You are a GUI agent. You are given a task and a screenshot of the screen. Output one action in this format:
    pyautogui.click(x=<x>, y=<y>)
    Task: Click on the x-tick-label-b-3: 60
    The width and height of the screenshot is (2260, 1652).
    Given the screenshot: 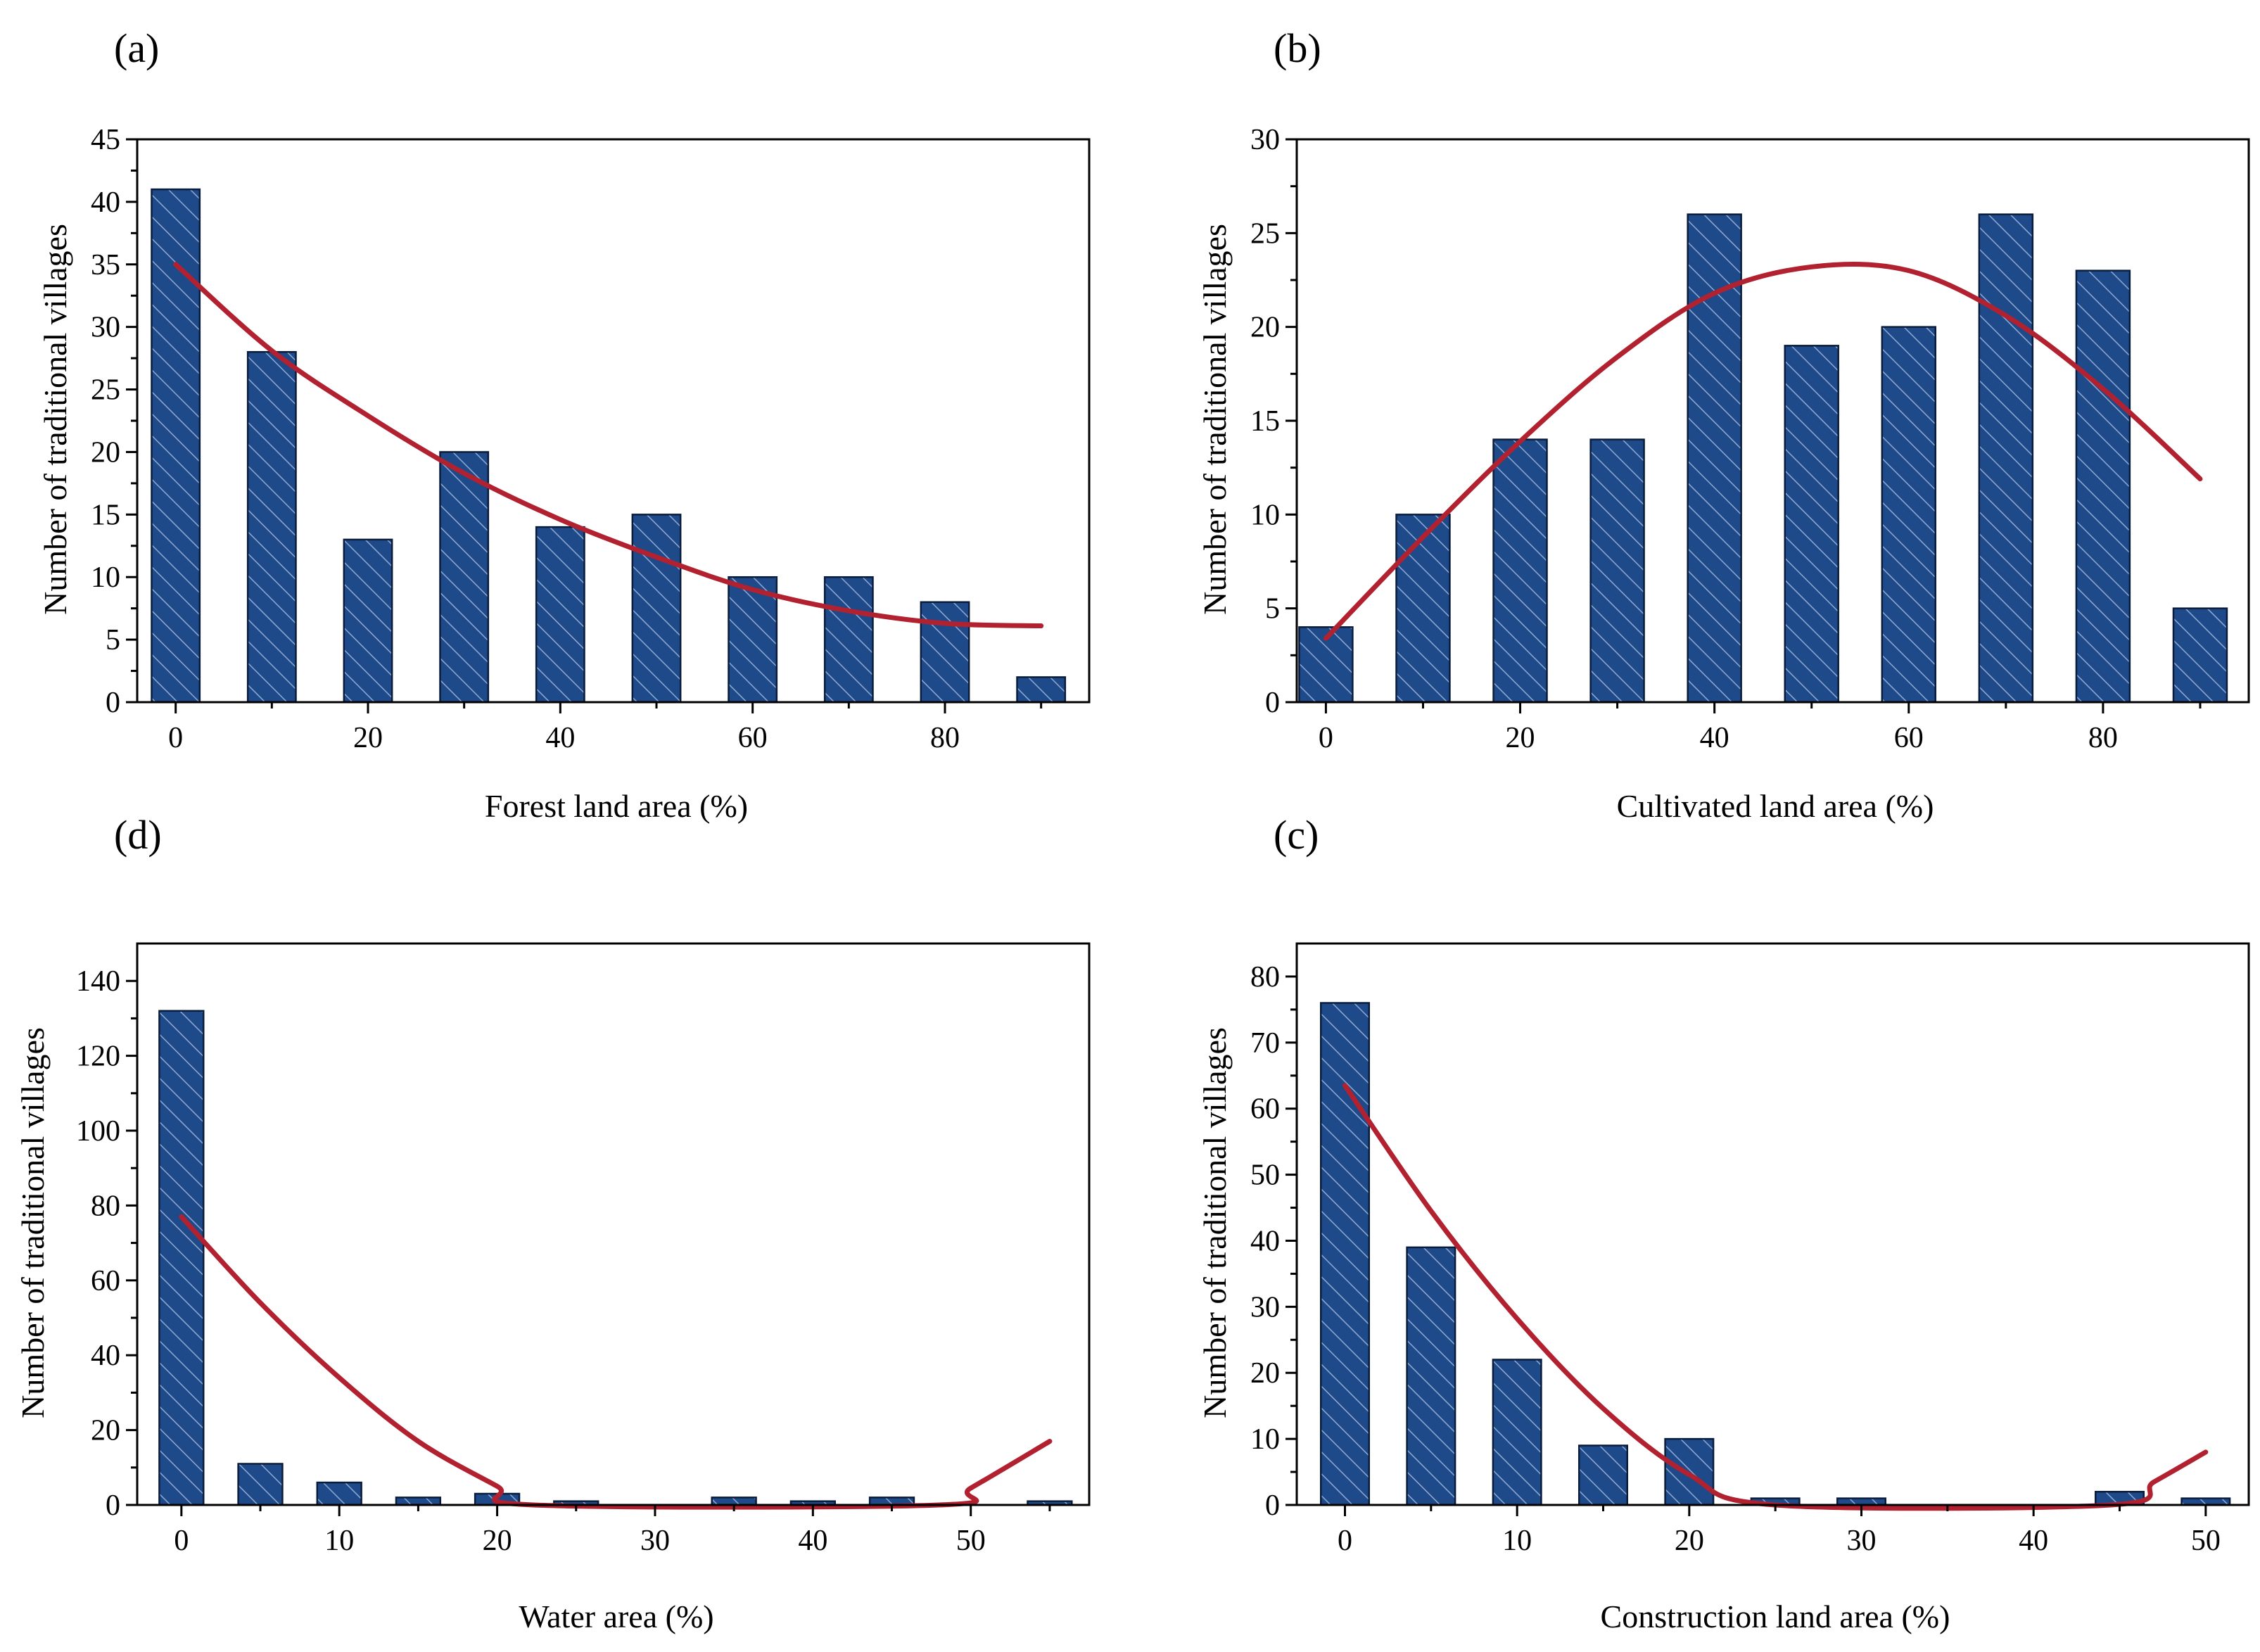 What is the action you would take?
    pyautogui.click(x=1909, y=738)
    